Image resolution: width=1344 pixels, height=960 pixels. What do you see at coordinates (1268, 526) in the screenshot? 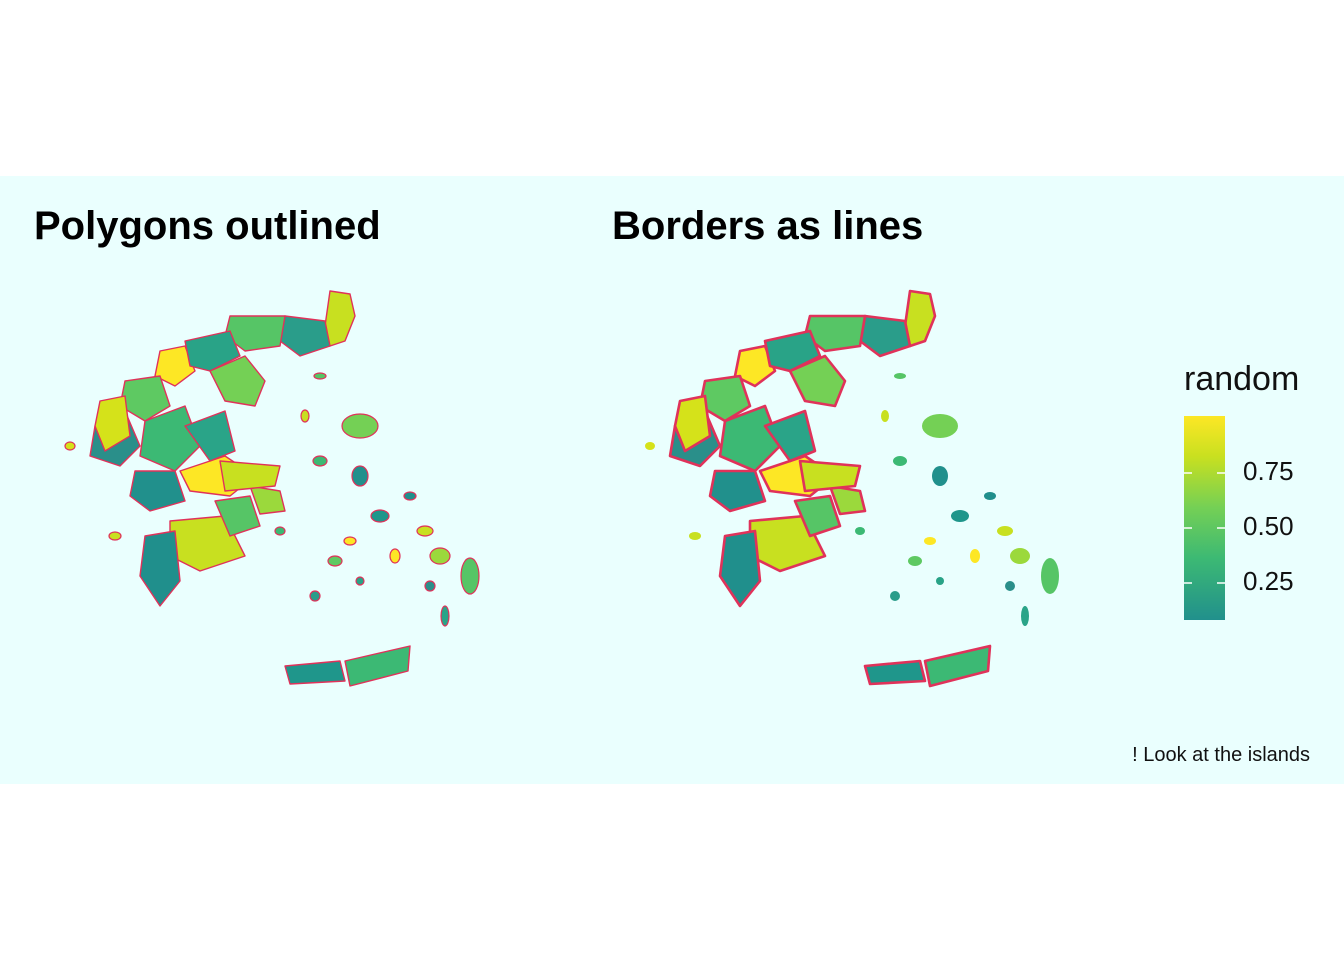
I see `legend-tick-label: 0.50` at bounding box center [1268, 526].